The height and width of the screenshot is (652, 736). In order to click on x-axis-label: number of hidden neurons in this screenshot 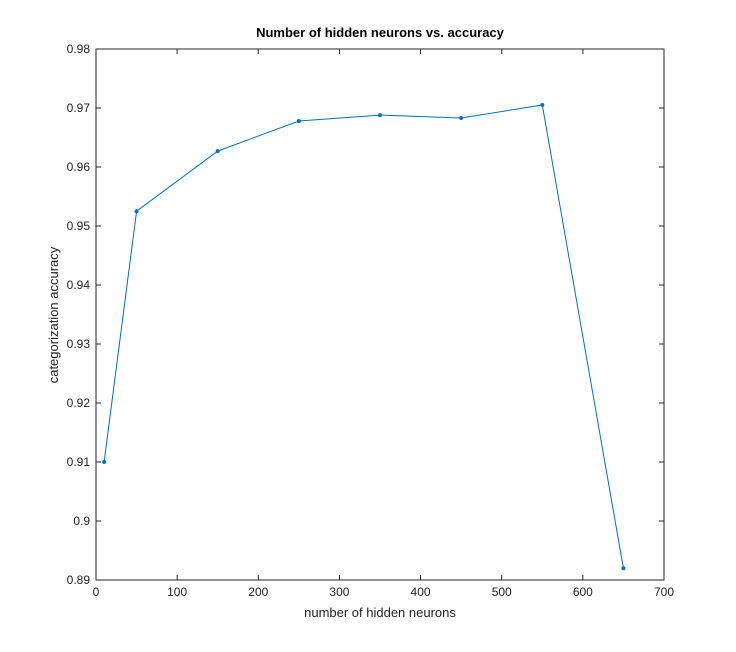, I will do `click(380, 612)`.